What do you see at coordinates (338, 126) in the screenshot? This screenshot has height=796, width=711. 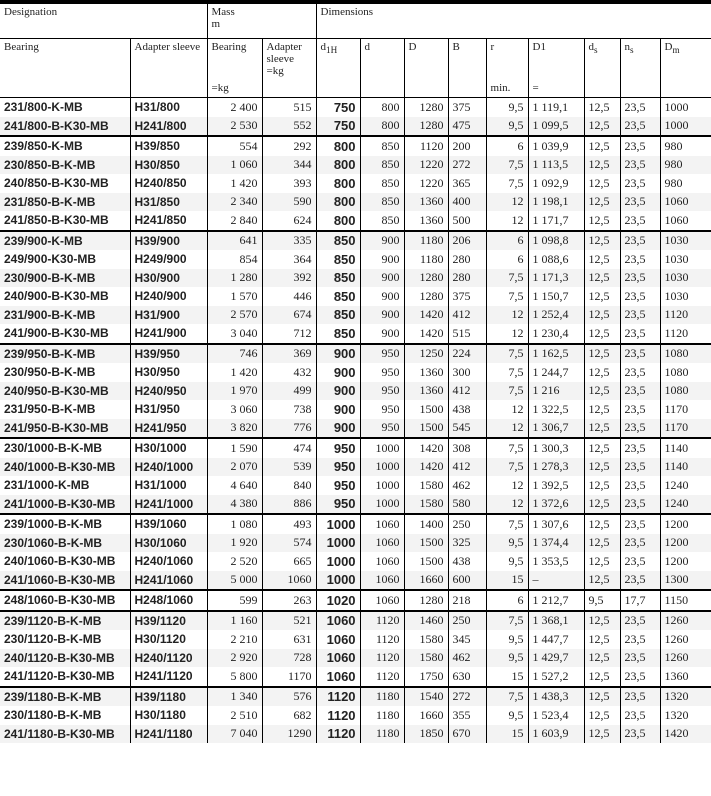 I see `cell-d1h: 750` at bounding box center [338, 126].